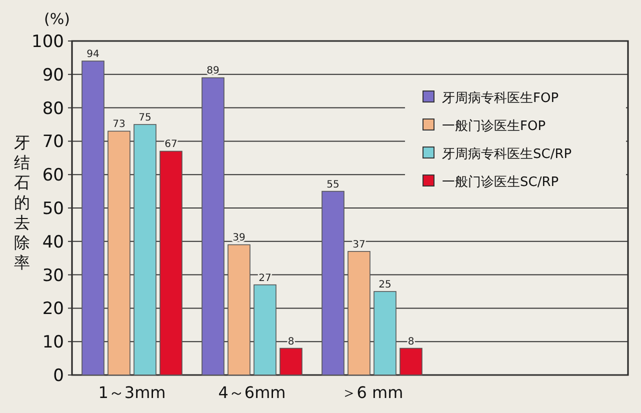  I want to click on x-tick-label: 4～6mm, so click(252, 392).